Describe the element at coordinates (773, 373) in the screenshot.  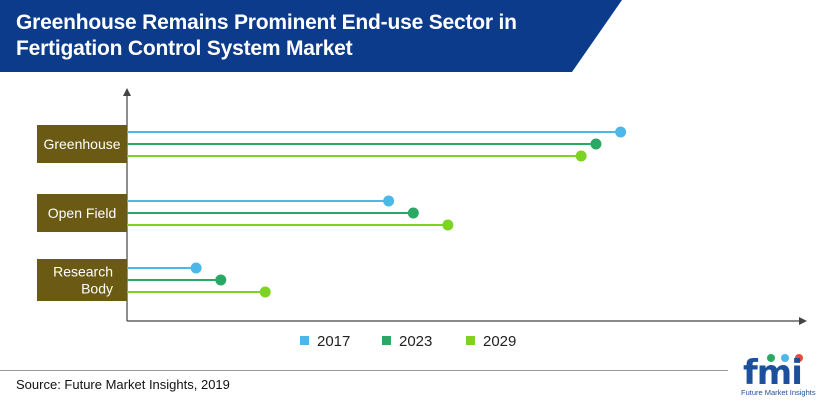
I see `logo-wordmark: fmi` at that location.